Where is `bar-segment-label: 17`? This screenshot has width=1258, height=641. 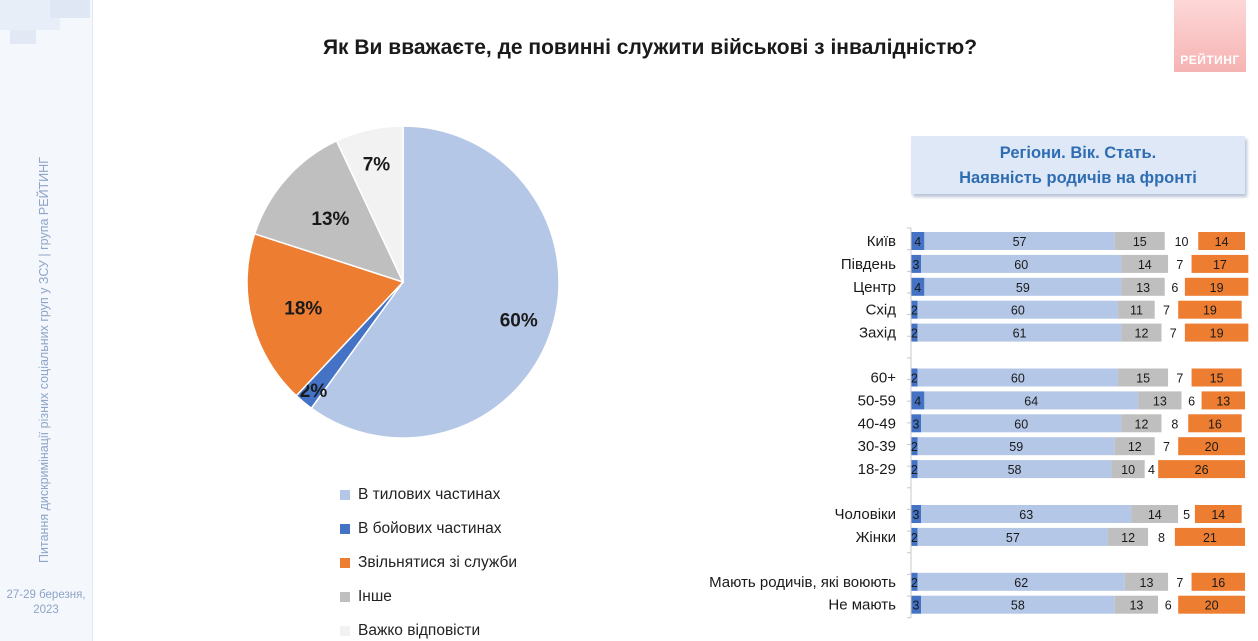
bar-segment-label: 17 is located at coordinates (1220, 265).